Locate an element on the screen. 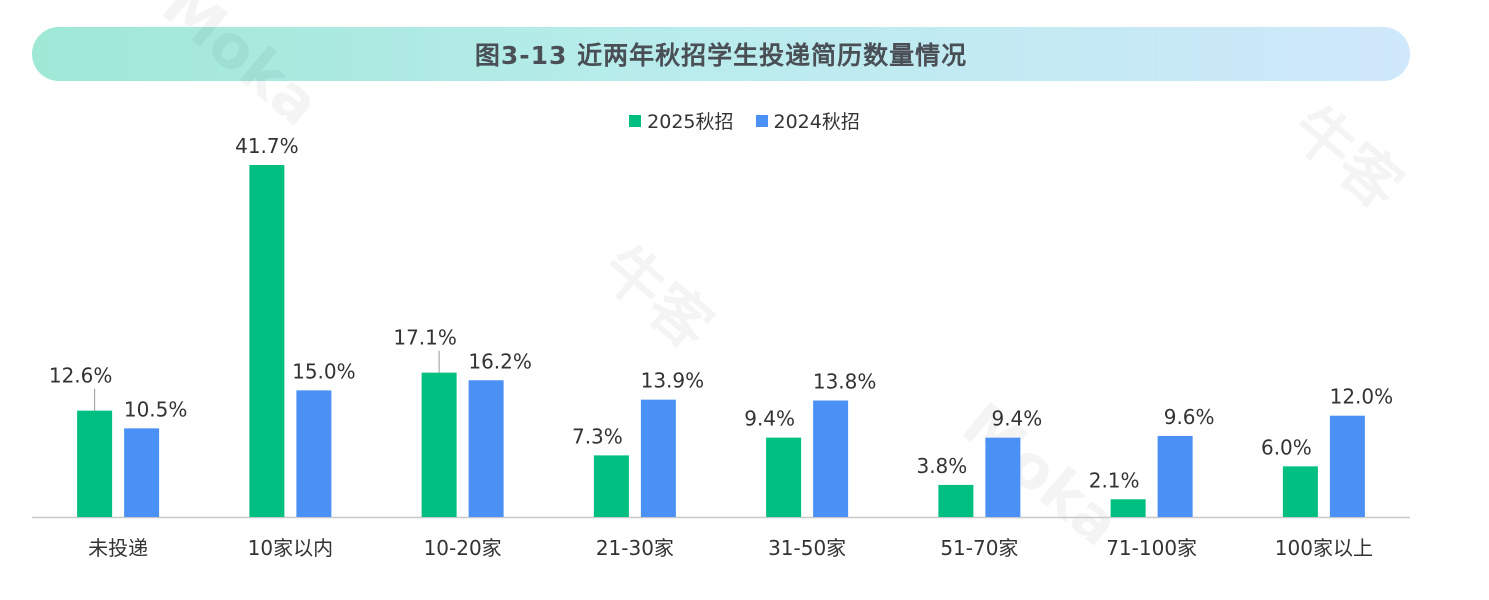 The width and height of the screenshot is (1489, 600). legend-label-2025: 2025秋招 is located at coordinates (690, 122).